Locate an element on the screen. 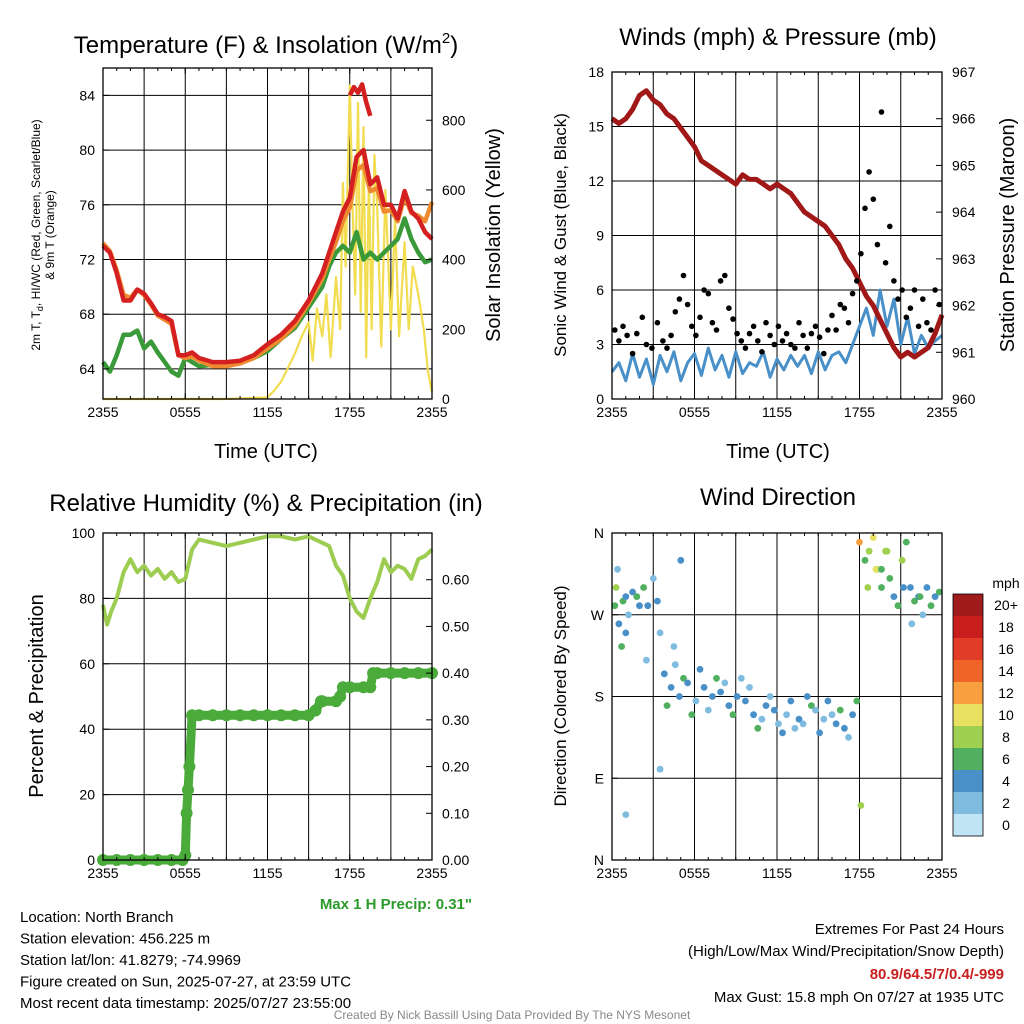  legend-label: 0 is located at coordinates (1006, 825).